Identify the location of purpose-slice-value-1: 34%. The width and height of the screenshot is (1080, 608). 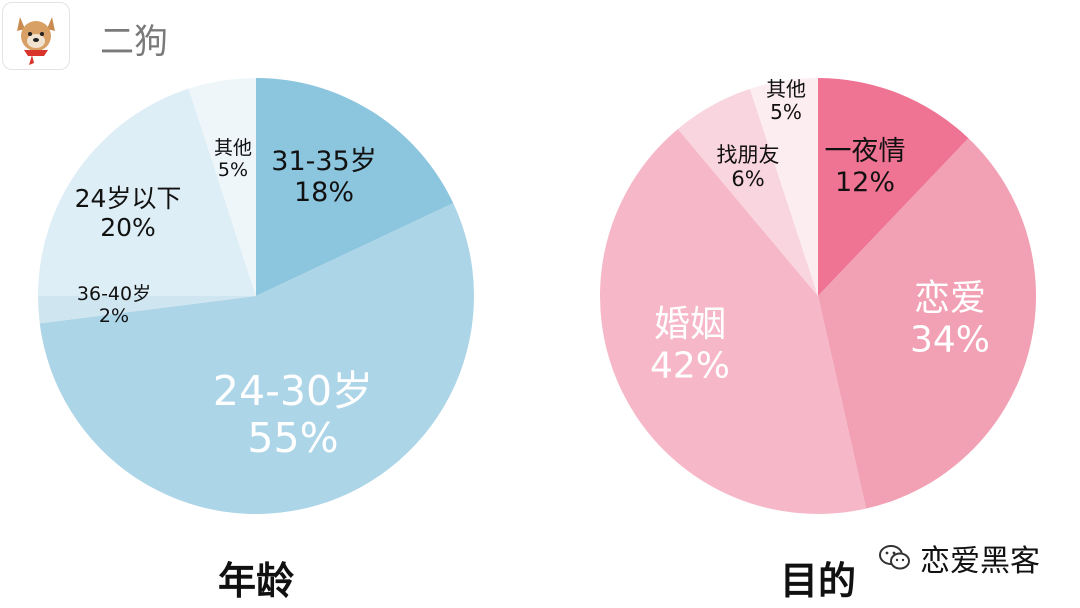
(950, 339).